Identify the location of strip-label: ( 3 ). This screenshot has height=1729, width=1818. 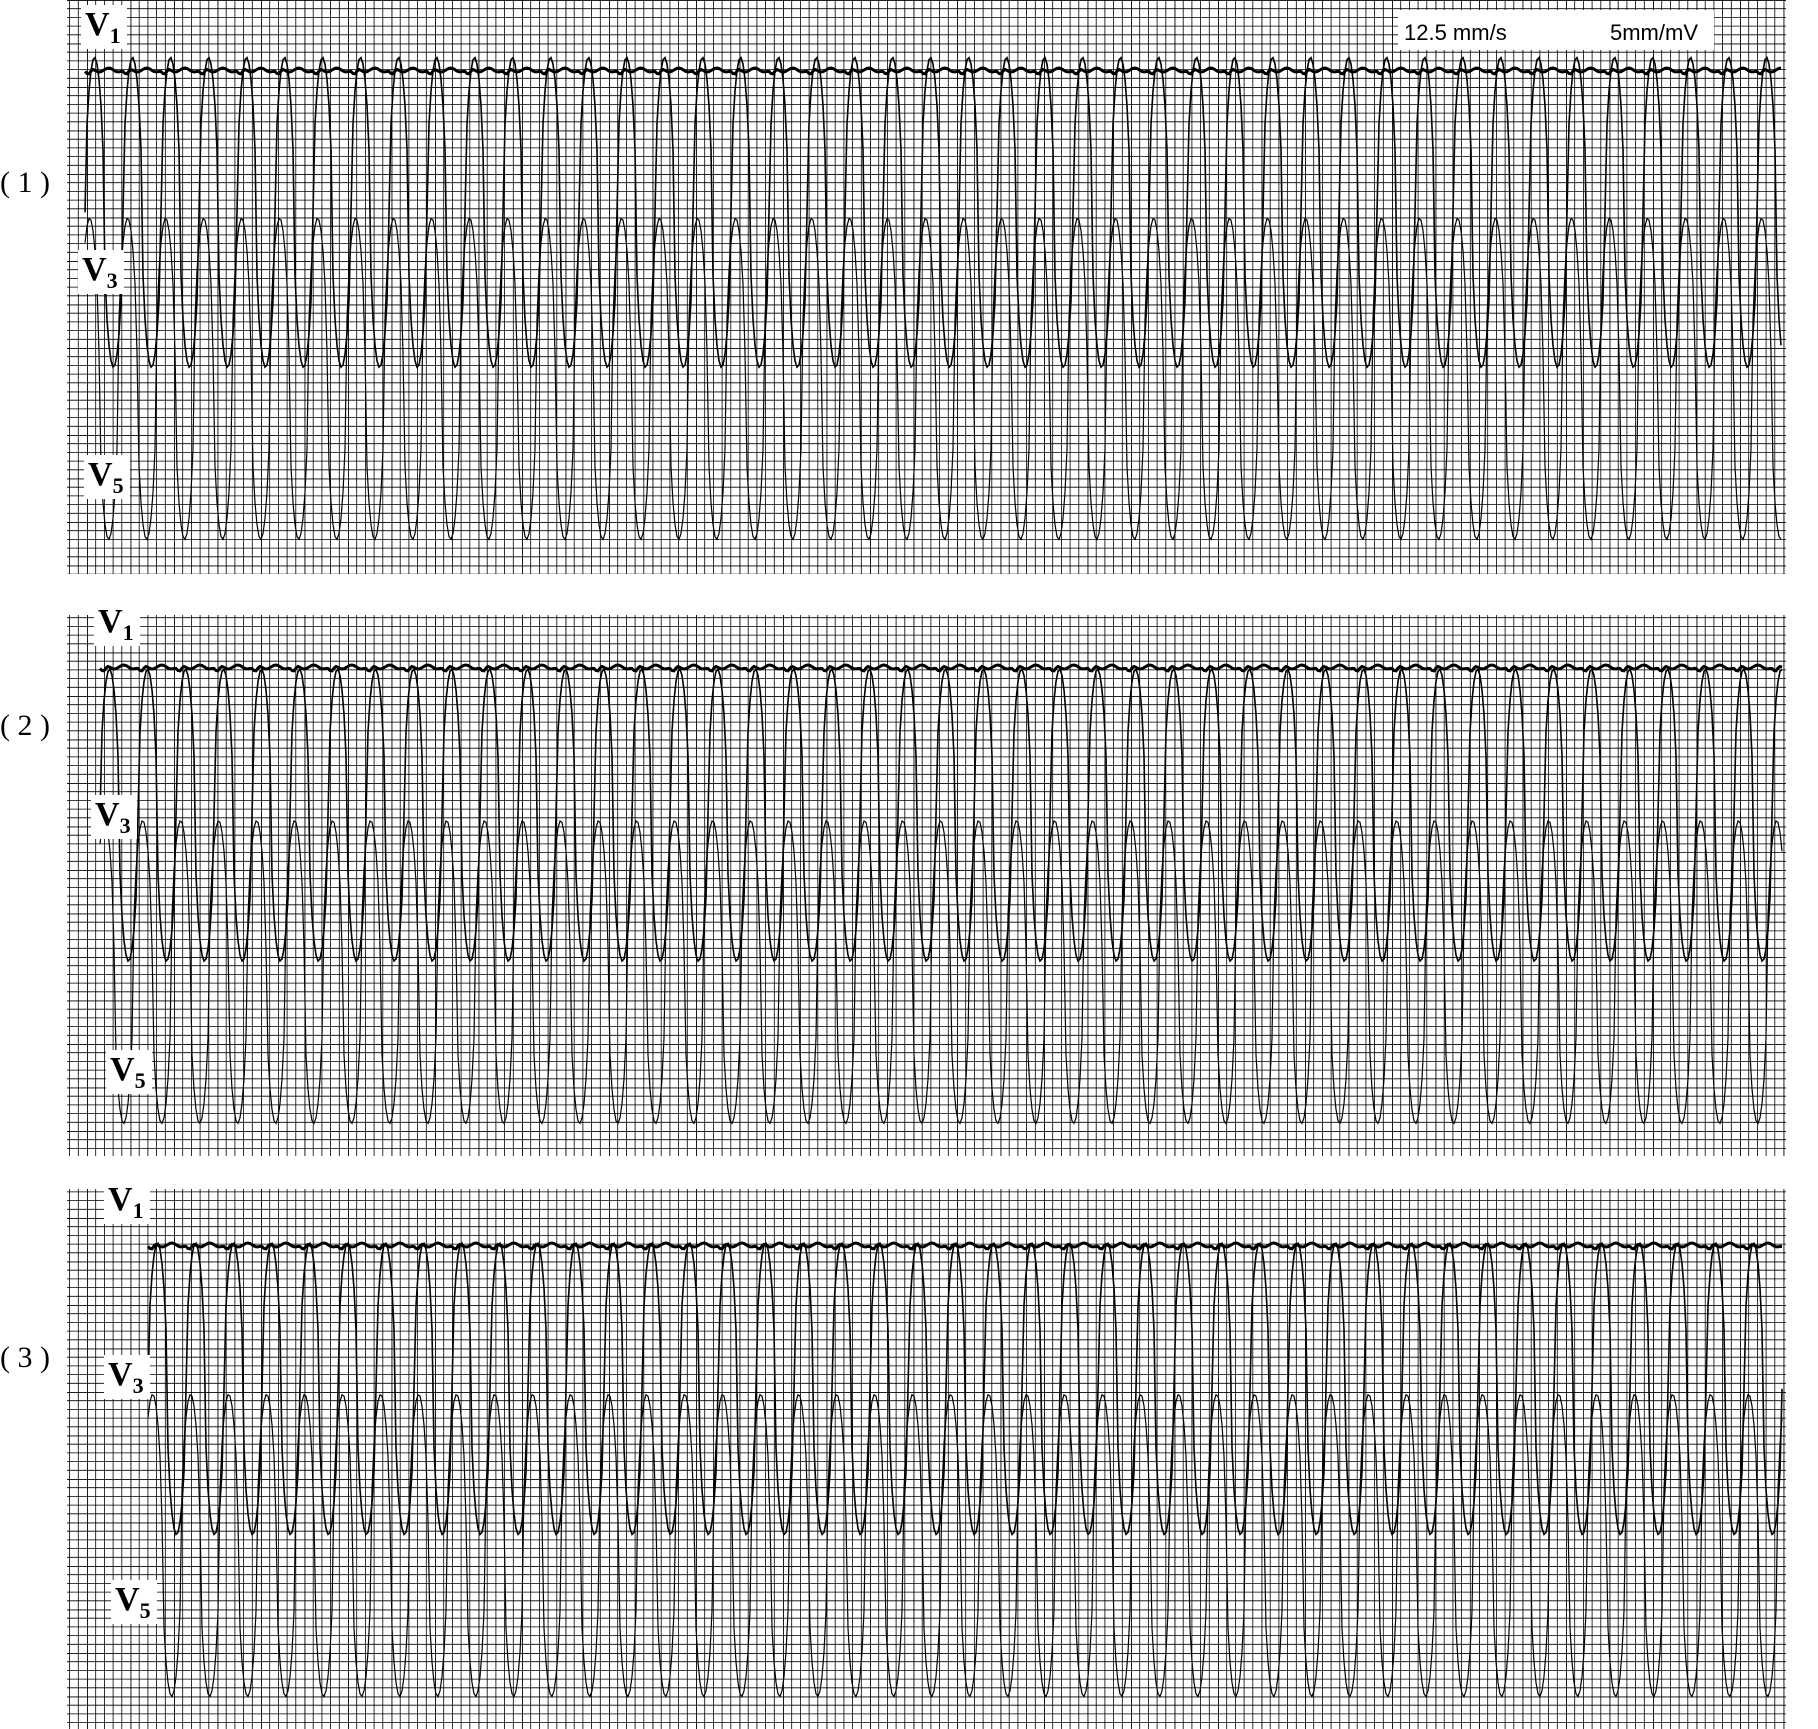
(25, 1357).